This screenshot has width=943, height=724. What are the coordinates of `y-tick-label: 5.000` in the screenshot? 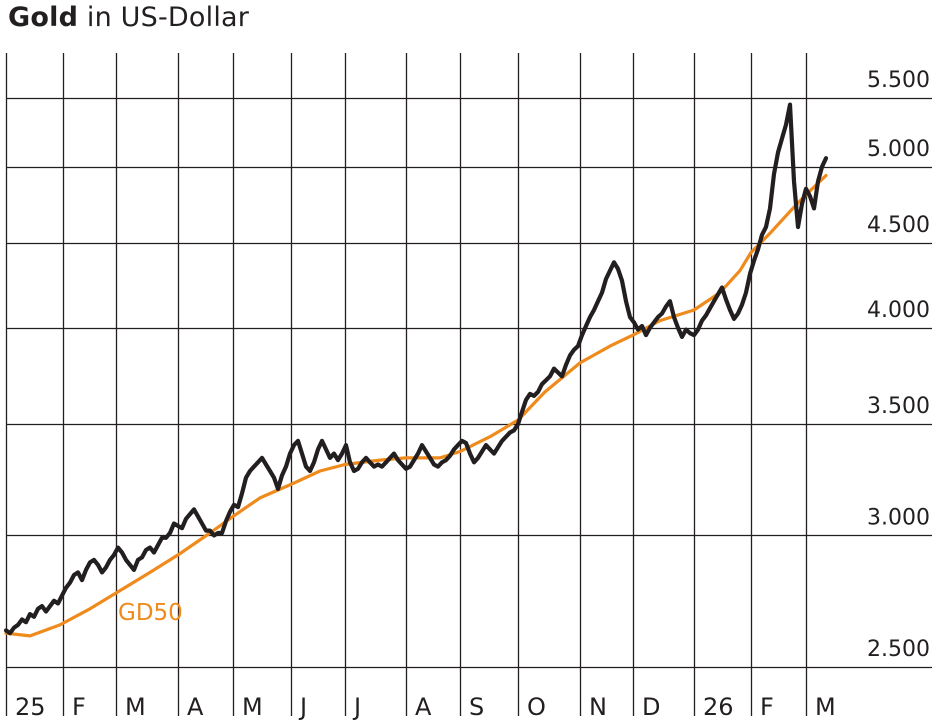 It's located at (898, 149).